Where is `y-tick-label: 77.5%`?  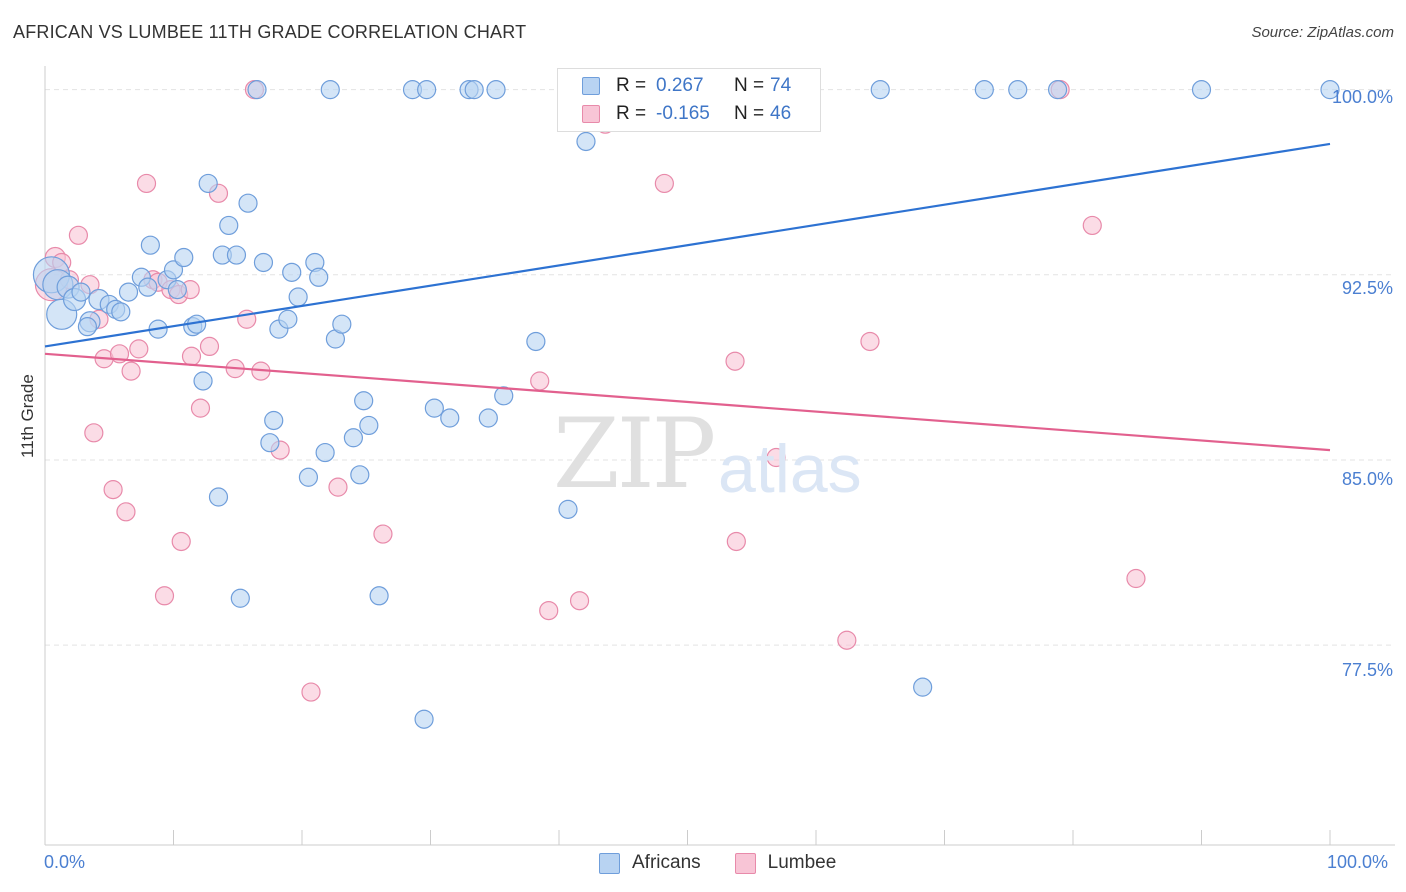 y-tick-label: 77.5% is located at coordinates (1367, 670).